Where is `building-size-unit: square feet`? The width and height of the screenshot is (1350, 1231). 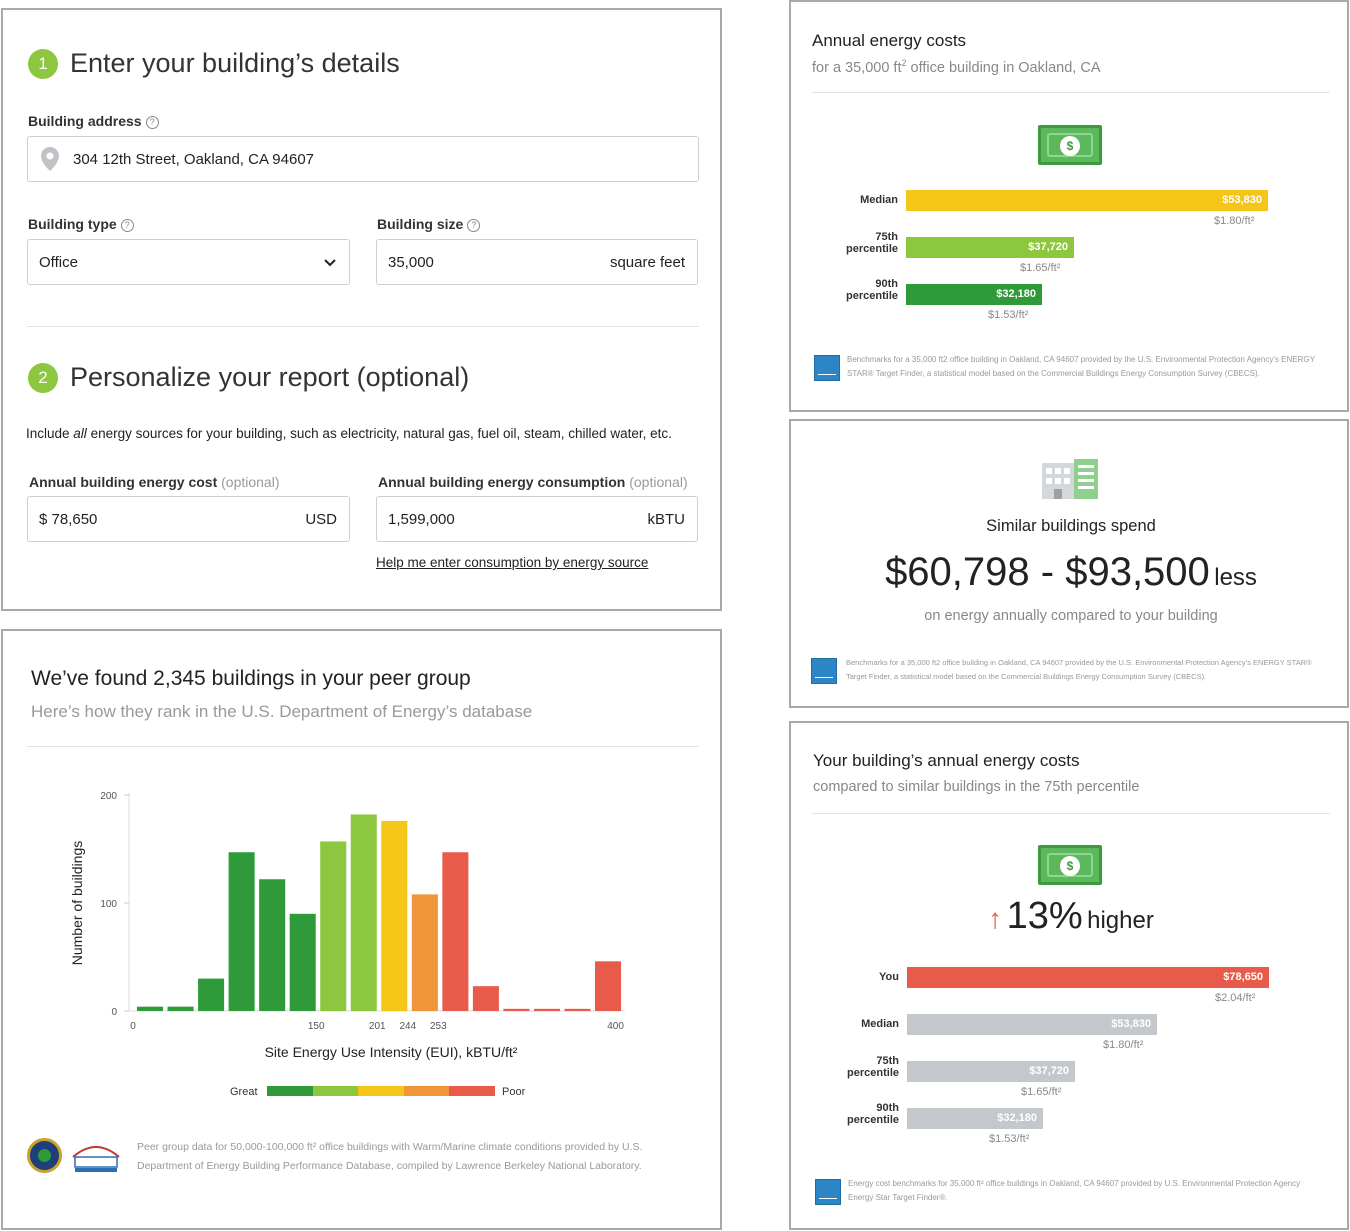
building-size-unit: square feet is located at coordinates (647, 262).